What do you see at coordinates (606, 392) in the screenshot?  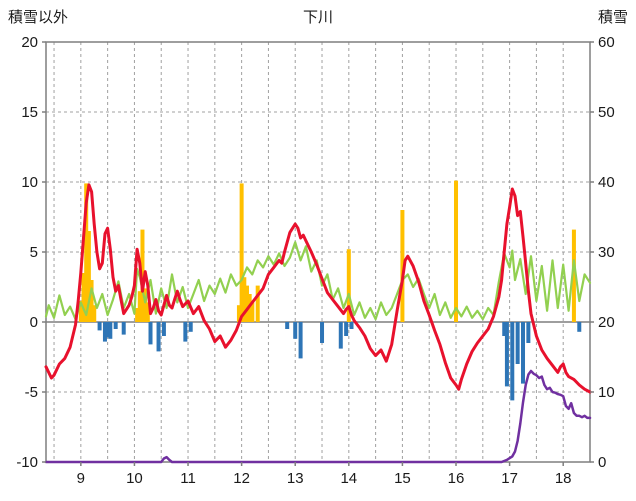 I see `right-tick-label: 10` at bounding box center [606, 392].